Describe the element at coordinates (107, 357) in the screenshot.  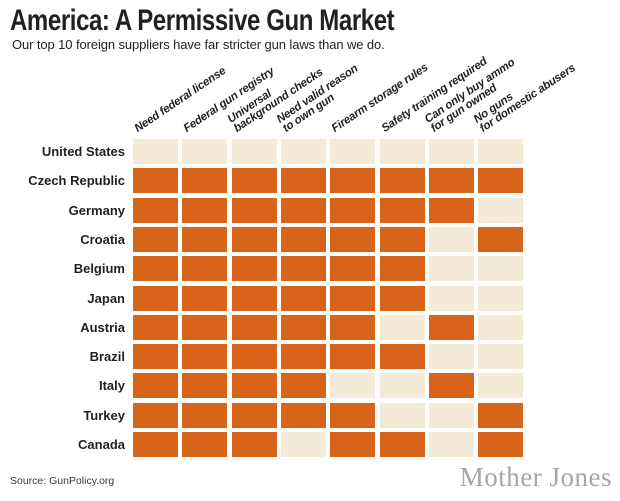
I see `row-label: Brazil` at that location.